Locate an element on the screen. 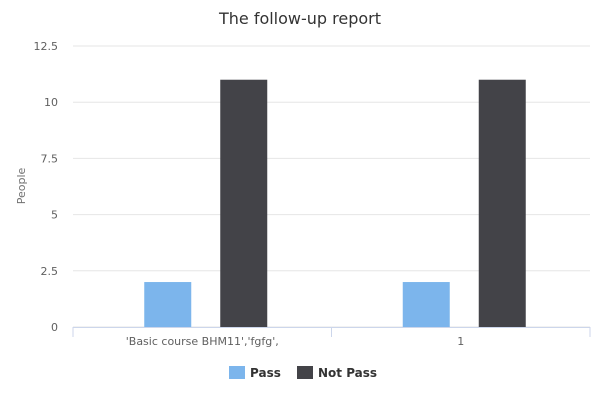 The width and height of the screenshot is (600, 400). y-tick-label: 7.5 is located at coordinates (50, 158).